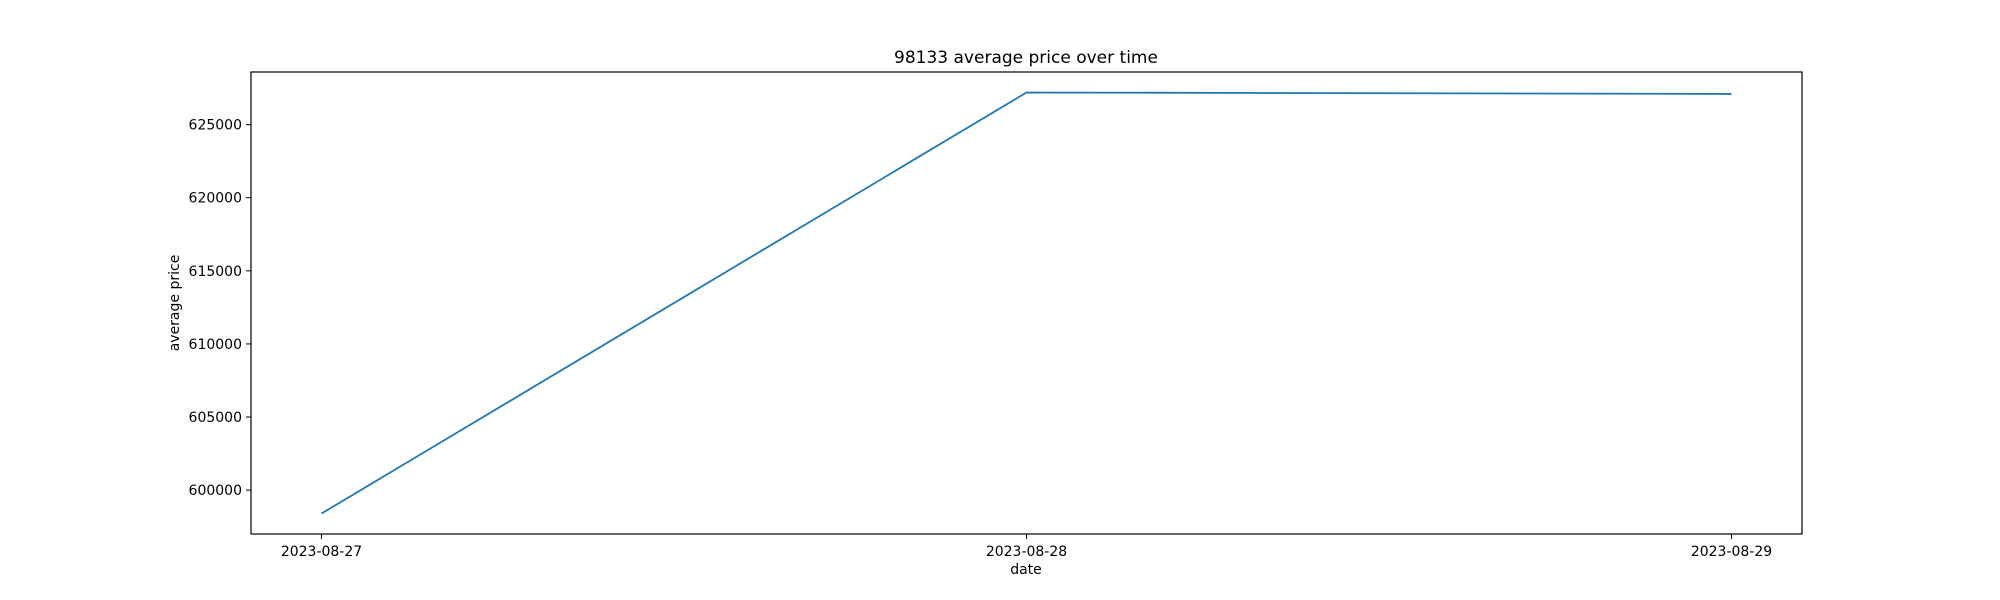  I want to click on y-tick-label: 610000, so click(215, 345).